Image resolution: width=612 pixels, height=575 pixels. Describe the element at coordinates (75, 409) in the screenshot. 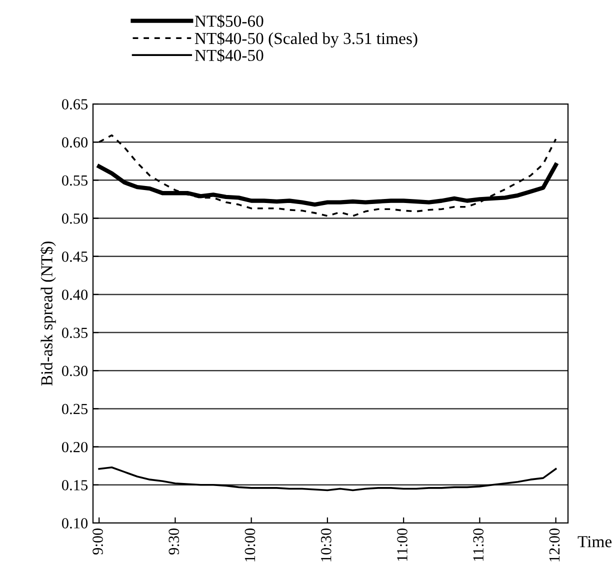

I see `y-tick-label: 0.25` at that location.